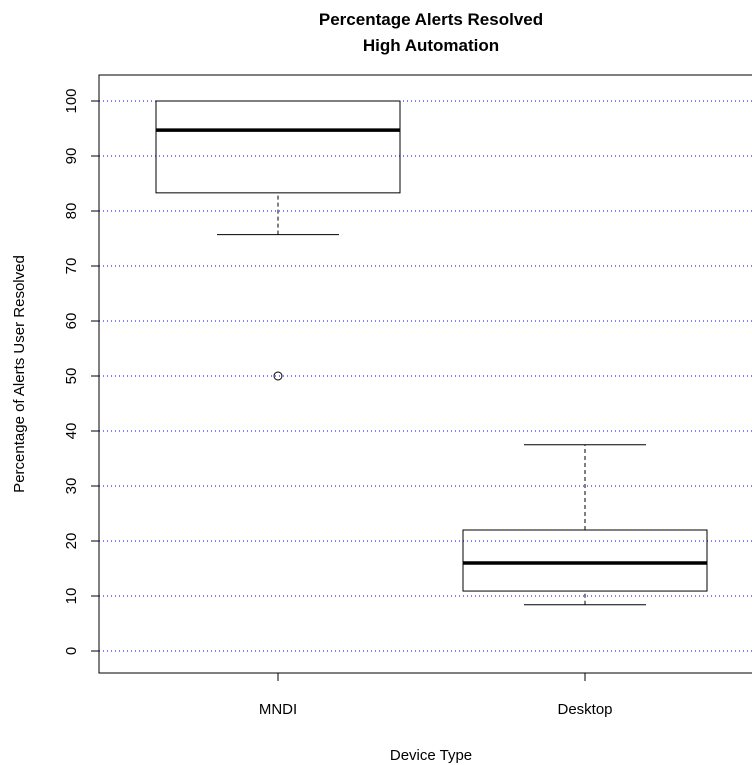  I want to click on y-tick-label: 80, so click(71, 211).